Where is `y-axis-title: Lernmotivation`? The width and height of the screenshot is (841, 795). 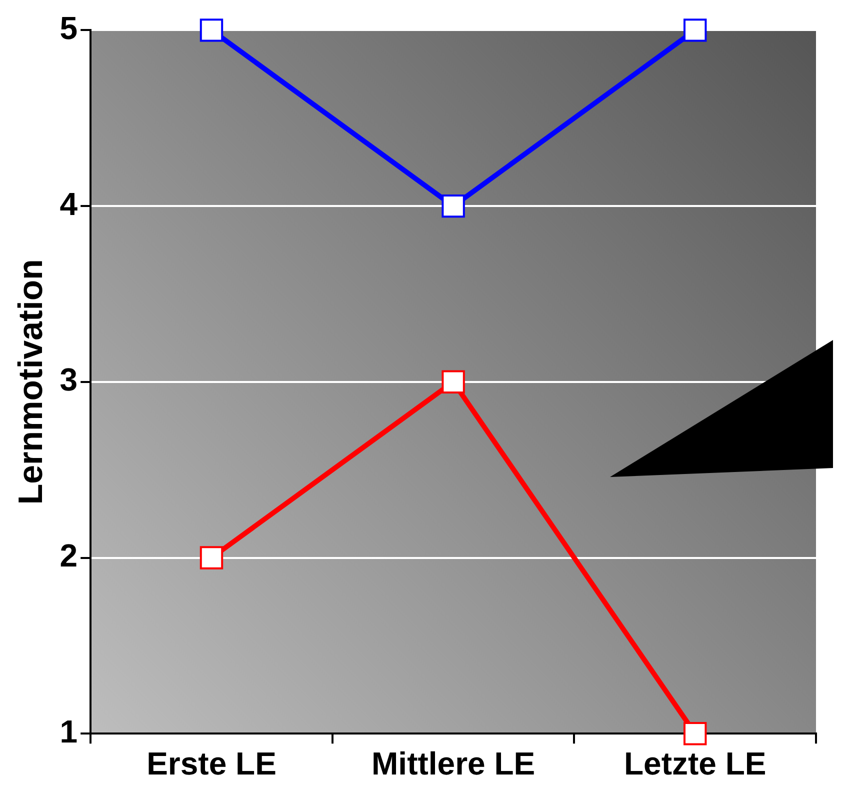
y-axis-title: Lernmotivation is located at coordinates (31, 382).